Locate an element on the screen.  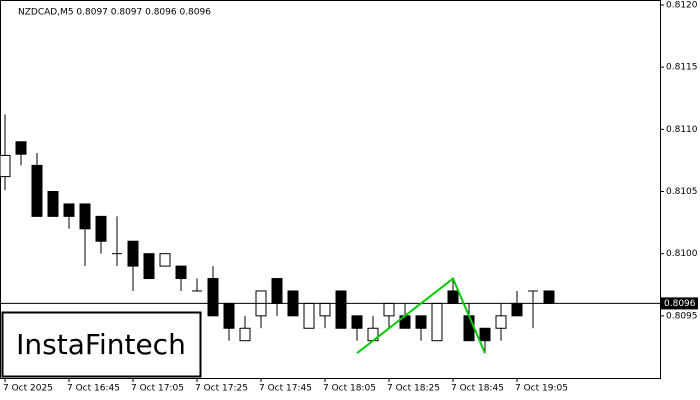
x-tick-label: 7 Oct 2025 is located at coordinates (28, 389).